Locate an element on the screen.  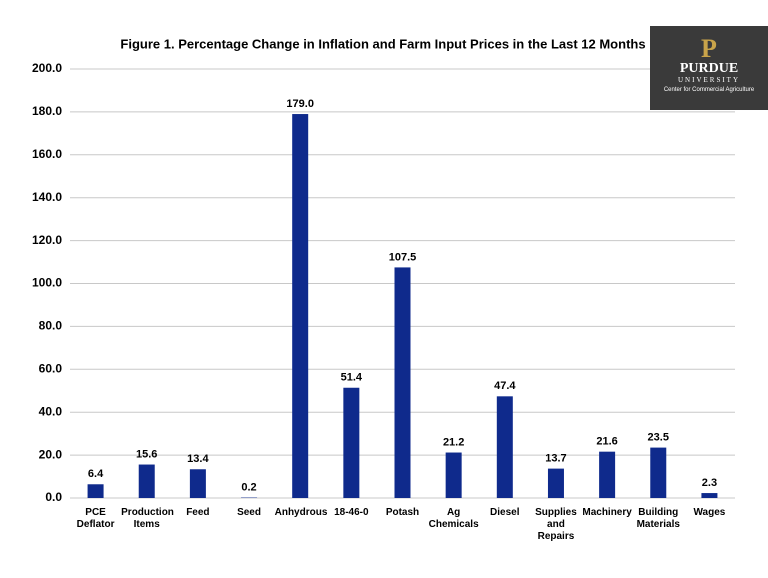
value-label: 6.4 is located at coordinates (96, 474).